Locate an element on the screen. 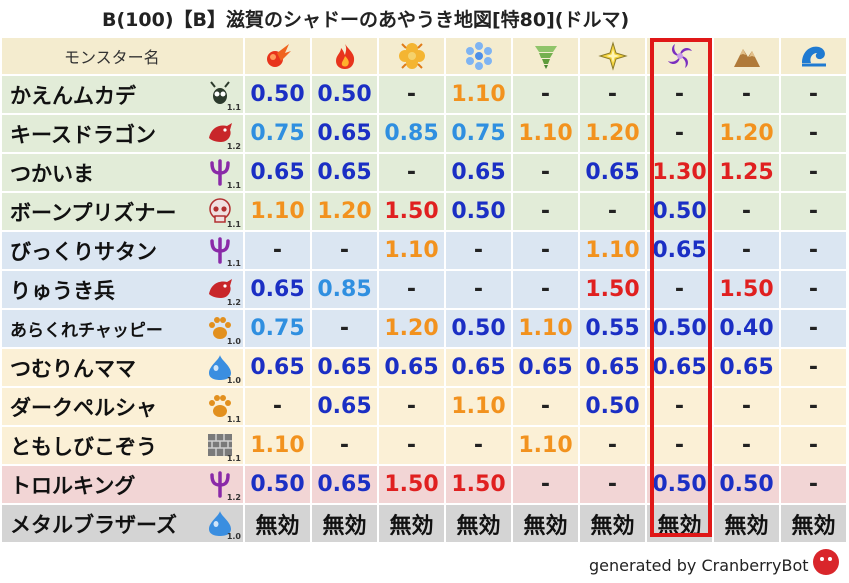  table-row: ダークペルシャ 1.1-0.65-1.10-0.50- - - is located at coordinates (425, 407).